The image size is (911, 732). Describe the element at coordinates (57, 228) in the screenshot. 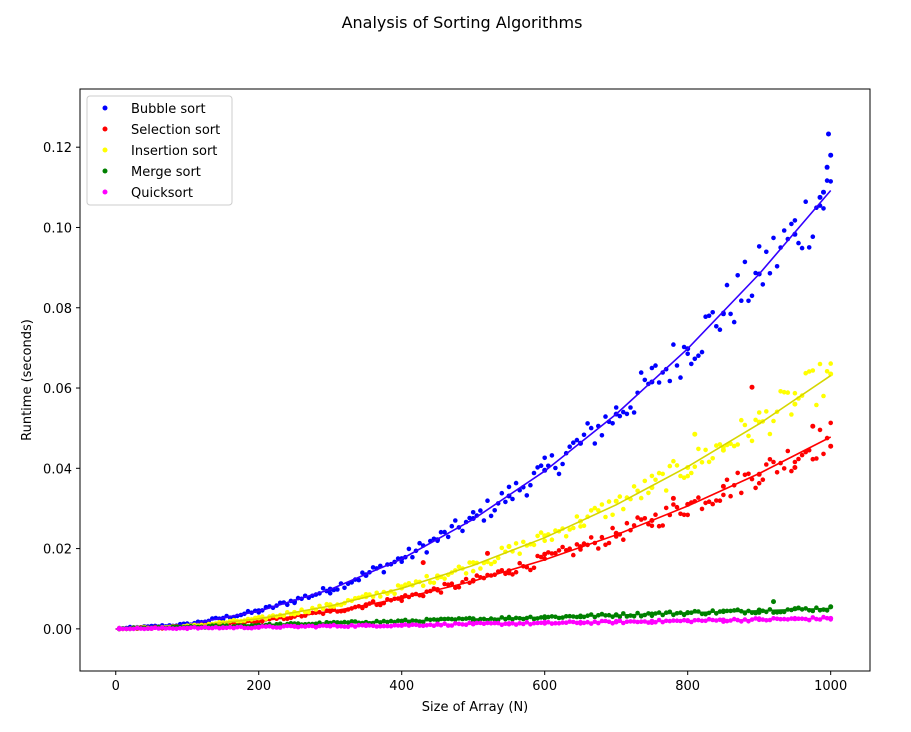

I see `y-tick-label: 0.10` at that location.